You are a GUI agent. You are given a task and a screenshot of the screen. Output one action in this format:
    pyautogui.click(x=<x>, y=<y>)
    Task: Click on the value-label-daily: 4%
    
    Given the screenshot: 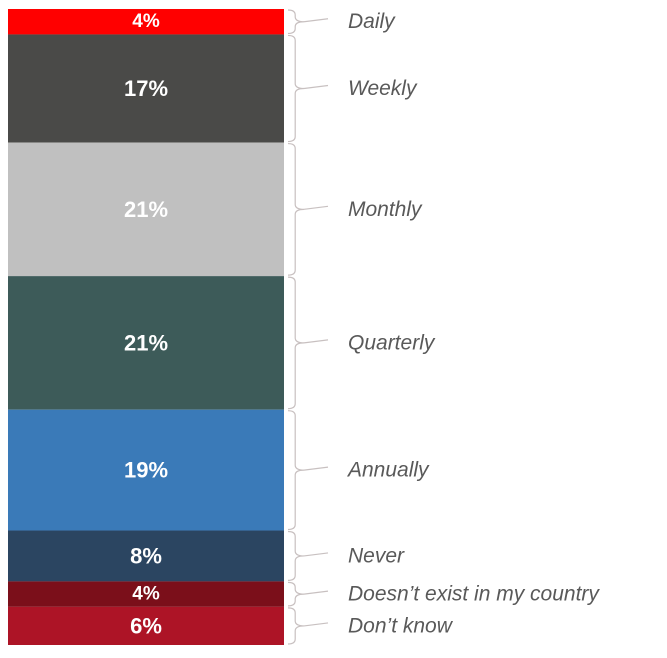 What is the action you would take?
    pyautogui.click(x=146, y=21)
    